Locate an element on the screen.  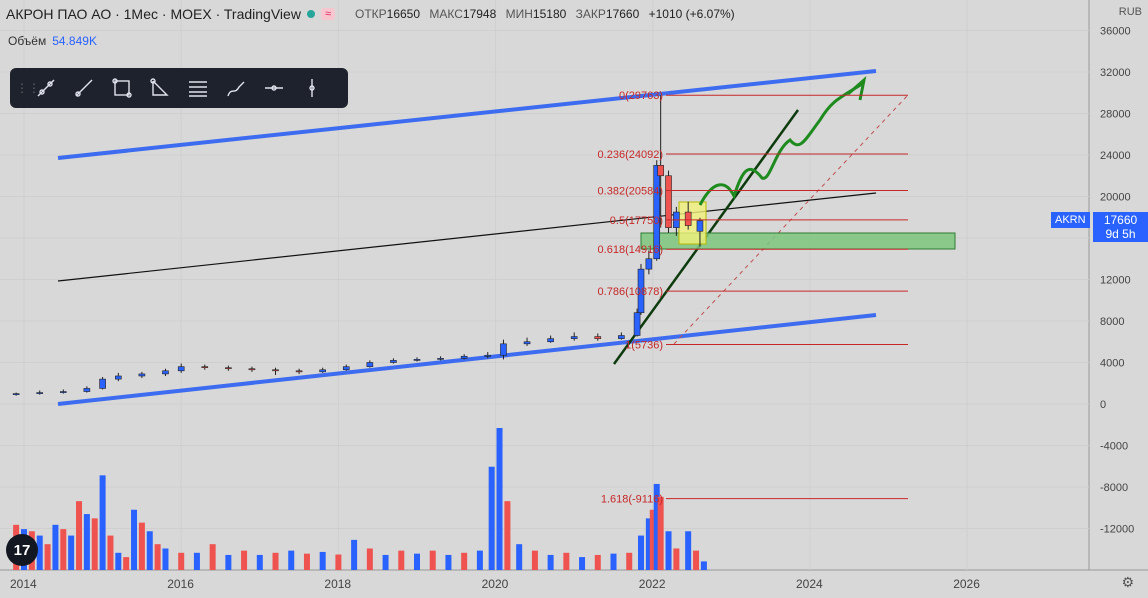
fib-level-label: 0.236(24092) is located at coordinates (630, 155).